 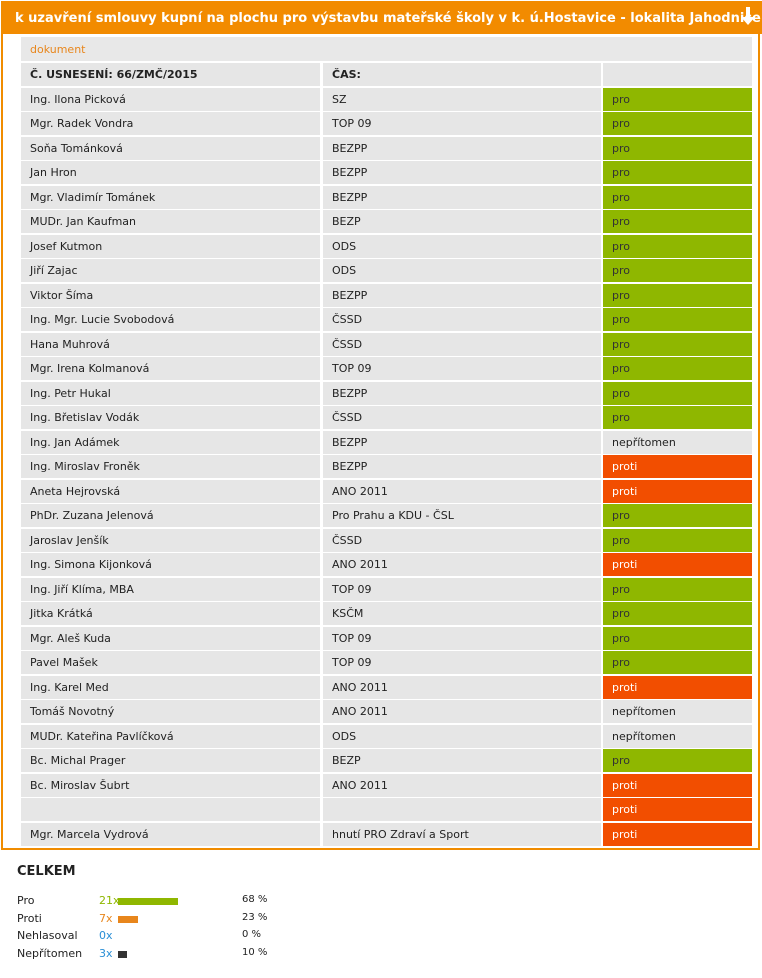 I want to click on table-row: Mgr. Irena Kolmanová TOP 09 pro, so click(x=386, y=369).